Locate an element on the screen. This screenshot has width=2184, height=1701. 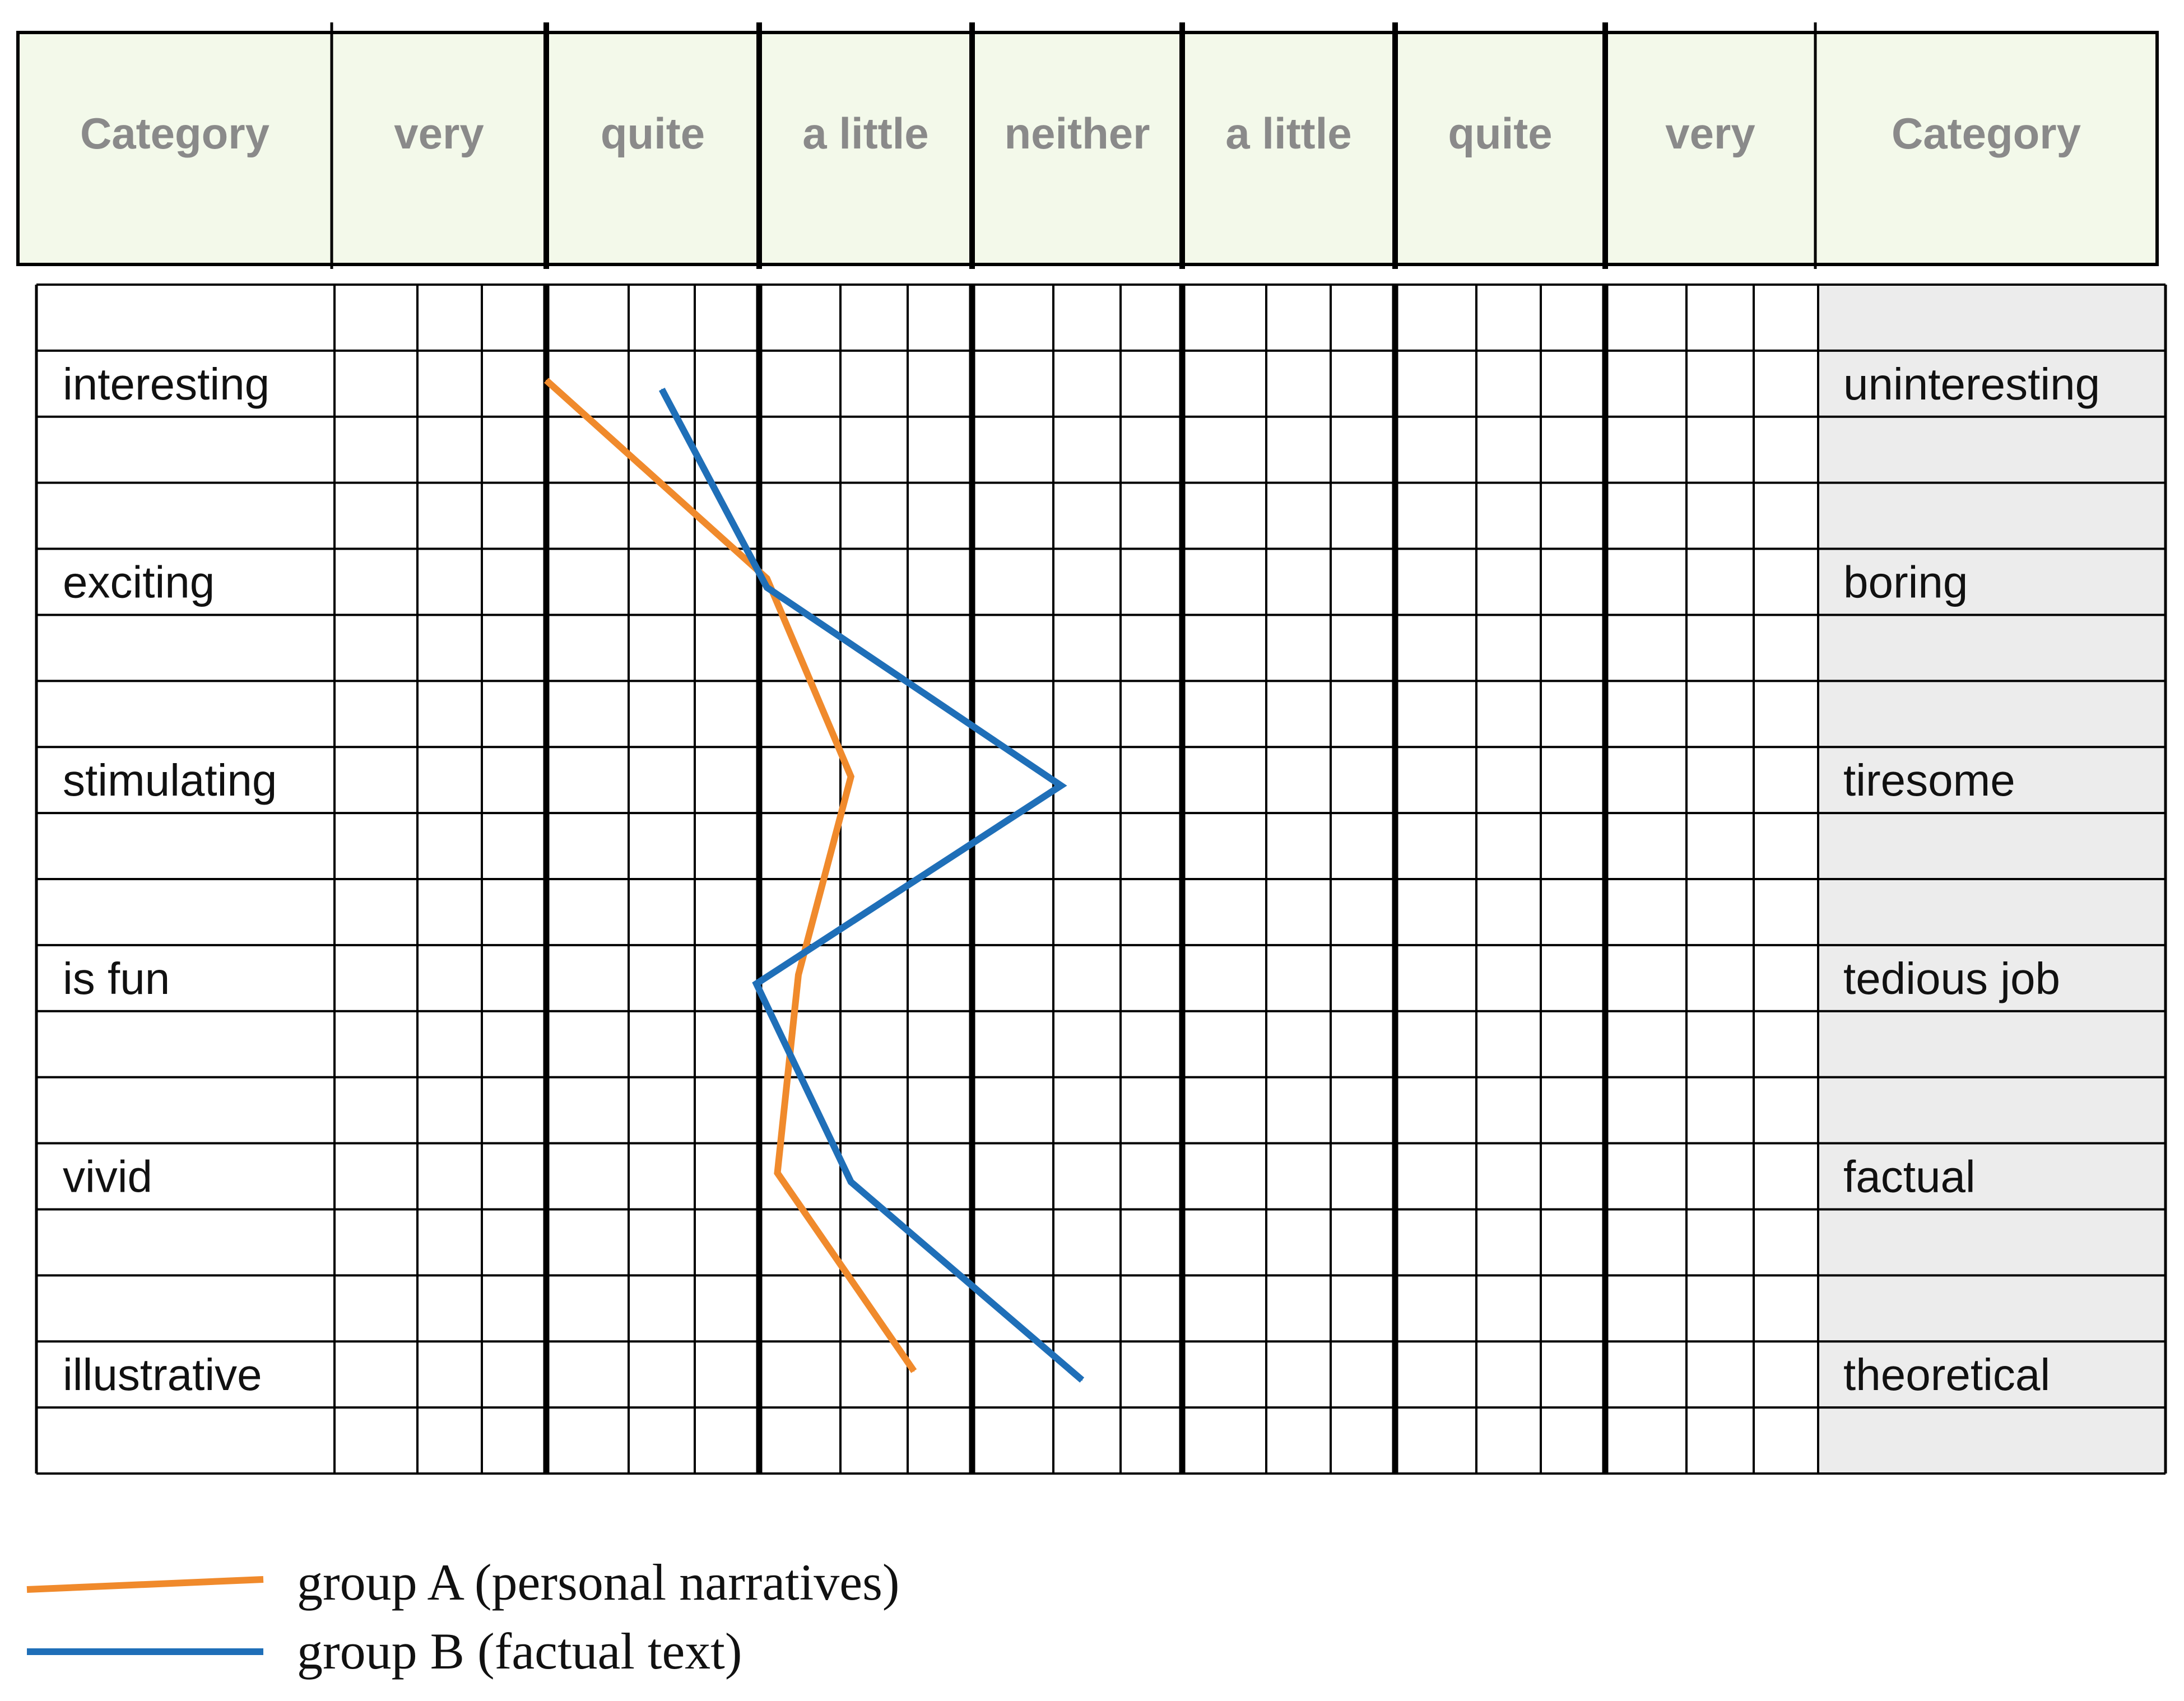
right-category-label: factual is located at coordinates (1909, 1177).